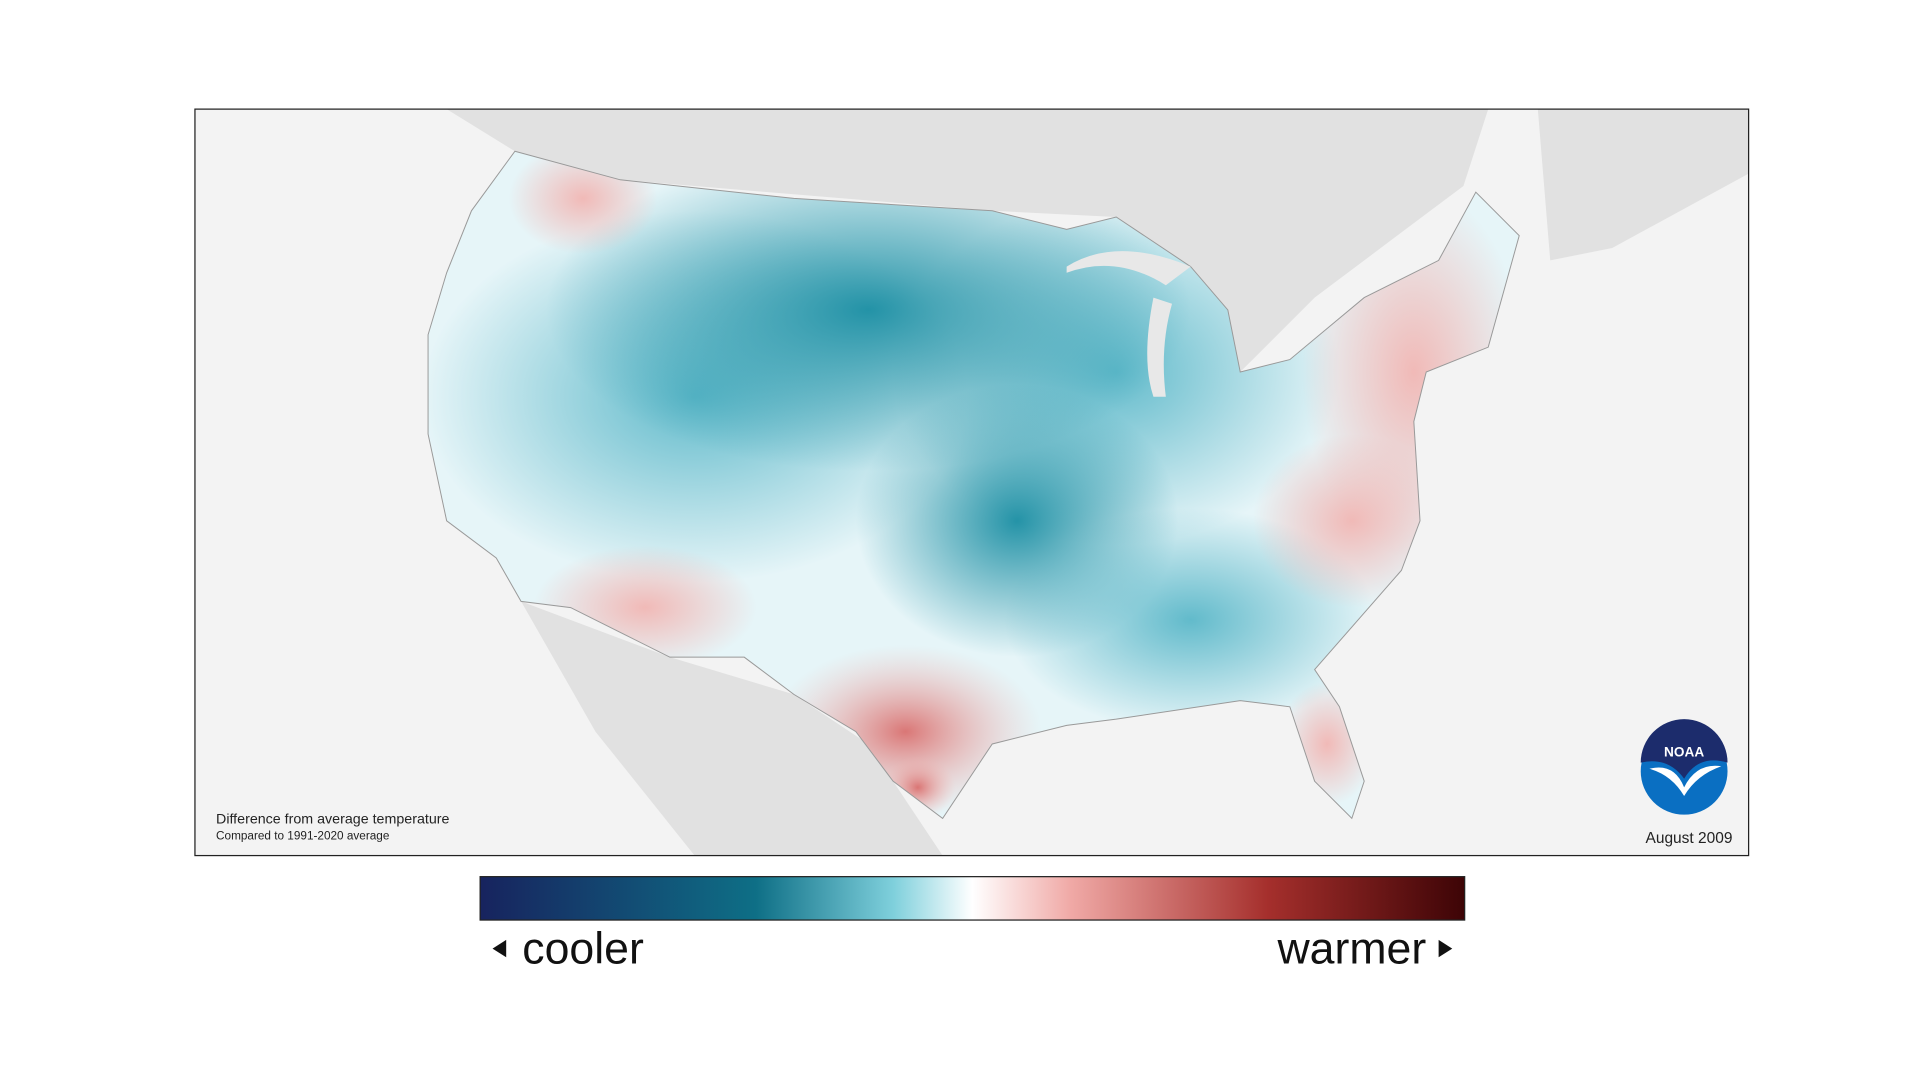 This screenshot has height=1080, width=1920. I want to click on mexico, so click(732, 728).